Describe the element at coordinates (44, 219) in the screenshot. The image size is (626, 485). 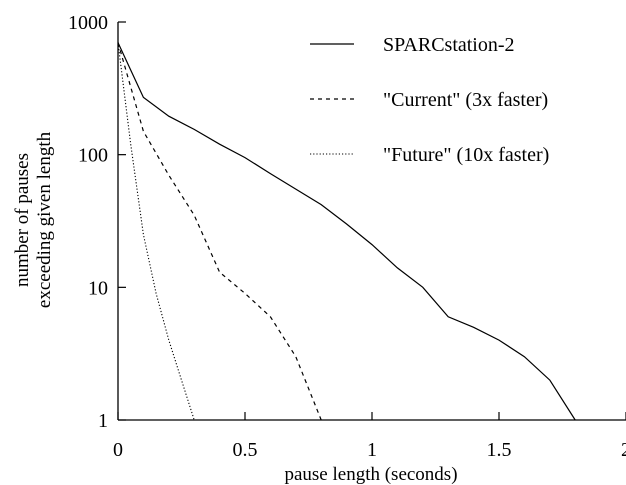
I see `y-axis-label-line-2: exceeding given length` at that location.